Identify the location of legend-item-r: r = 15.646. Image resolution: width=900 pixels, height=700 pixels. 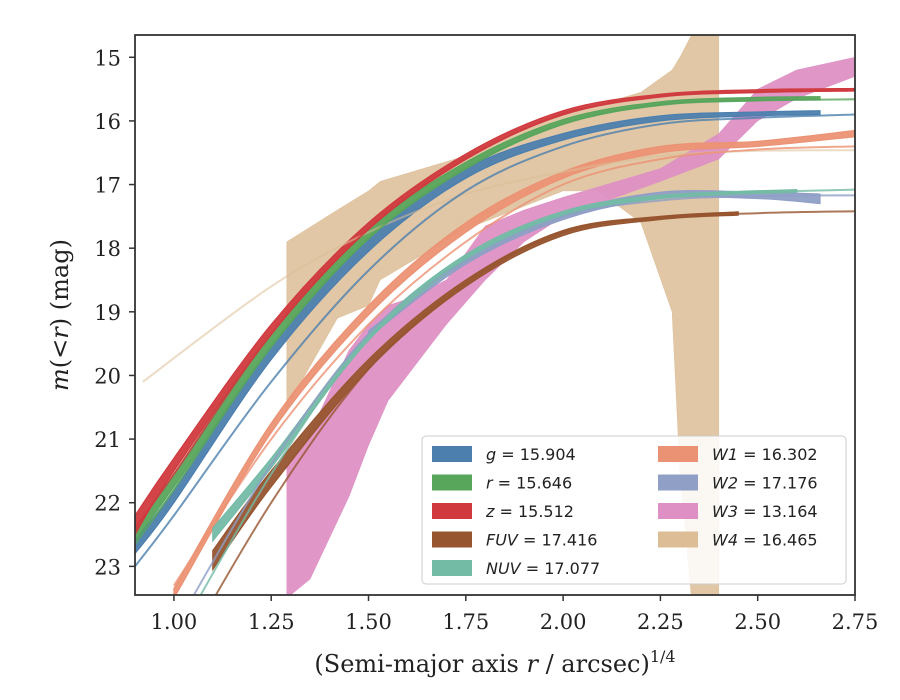
(502, 483).